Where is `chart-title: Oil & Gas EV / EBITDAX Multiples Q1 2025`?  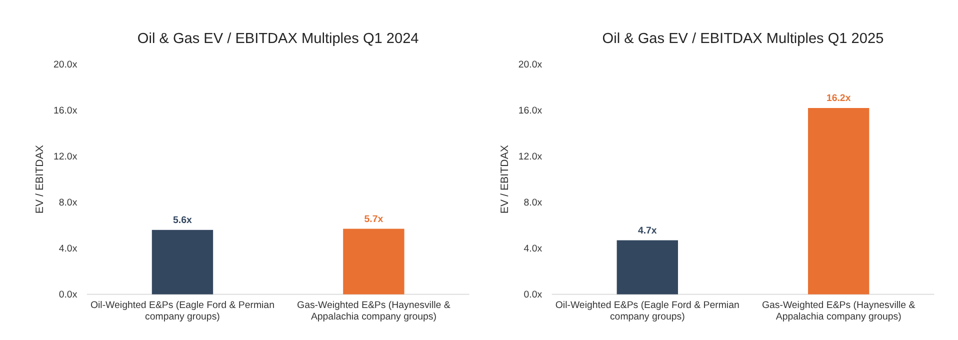 chart-title: Oil & Gas EV / EBITDAX Multiples Q1 2025 is located at coordinates (743, 38).